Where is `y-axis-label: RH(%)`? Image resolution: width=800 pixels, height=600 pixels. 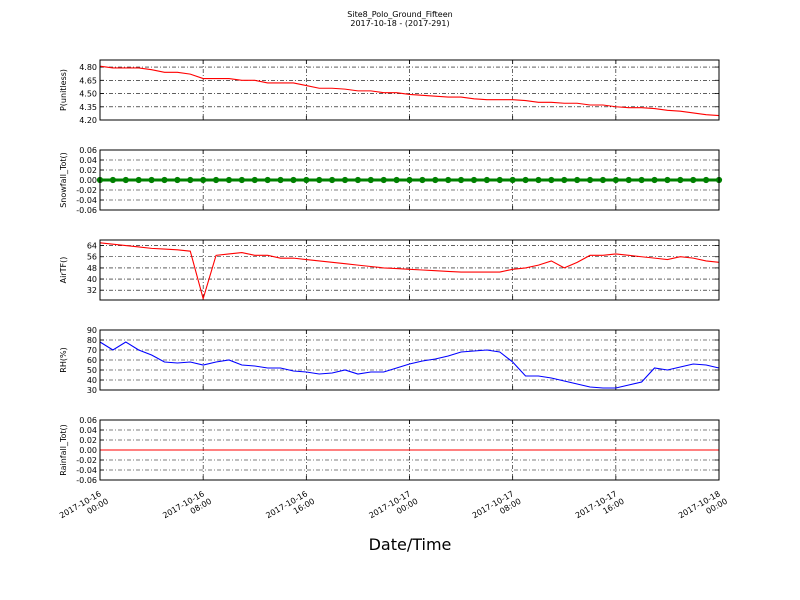
y-axis-label: RH(%) is located at coordinates (63, 359).